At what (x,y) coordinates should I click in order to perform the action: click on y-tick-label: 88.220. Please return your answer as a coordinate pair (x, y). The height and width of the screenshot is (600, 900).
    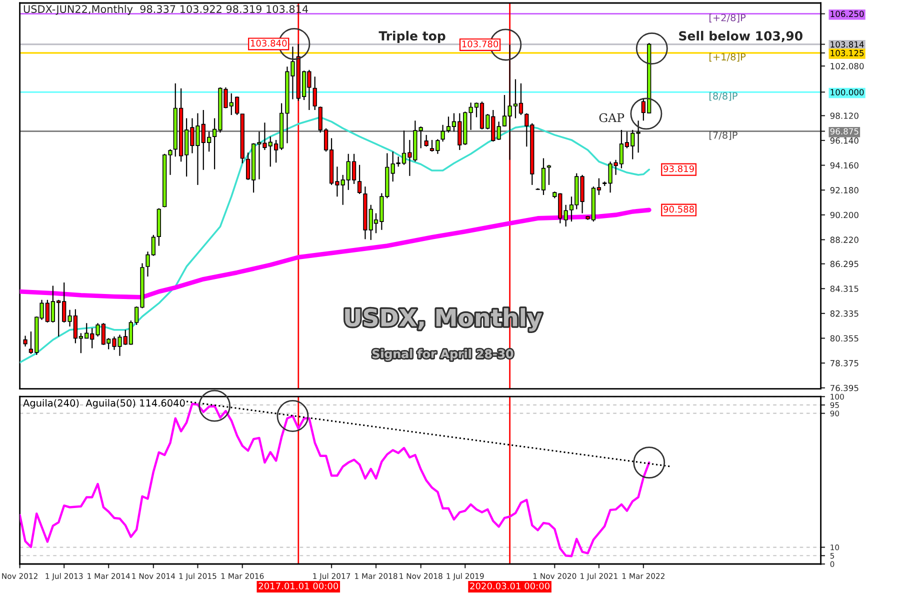
    Looking at the image, I should click on (844, 239).